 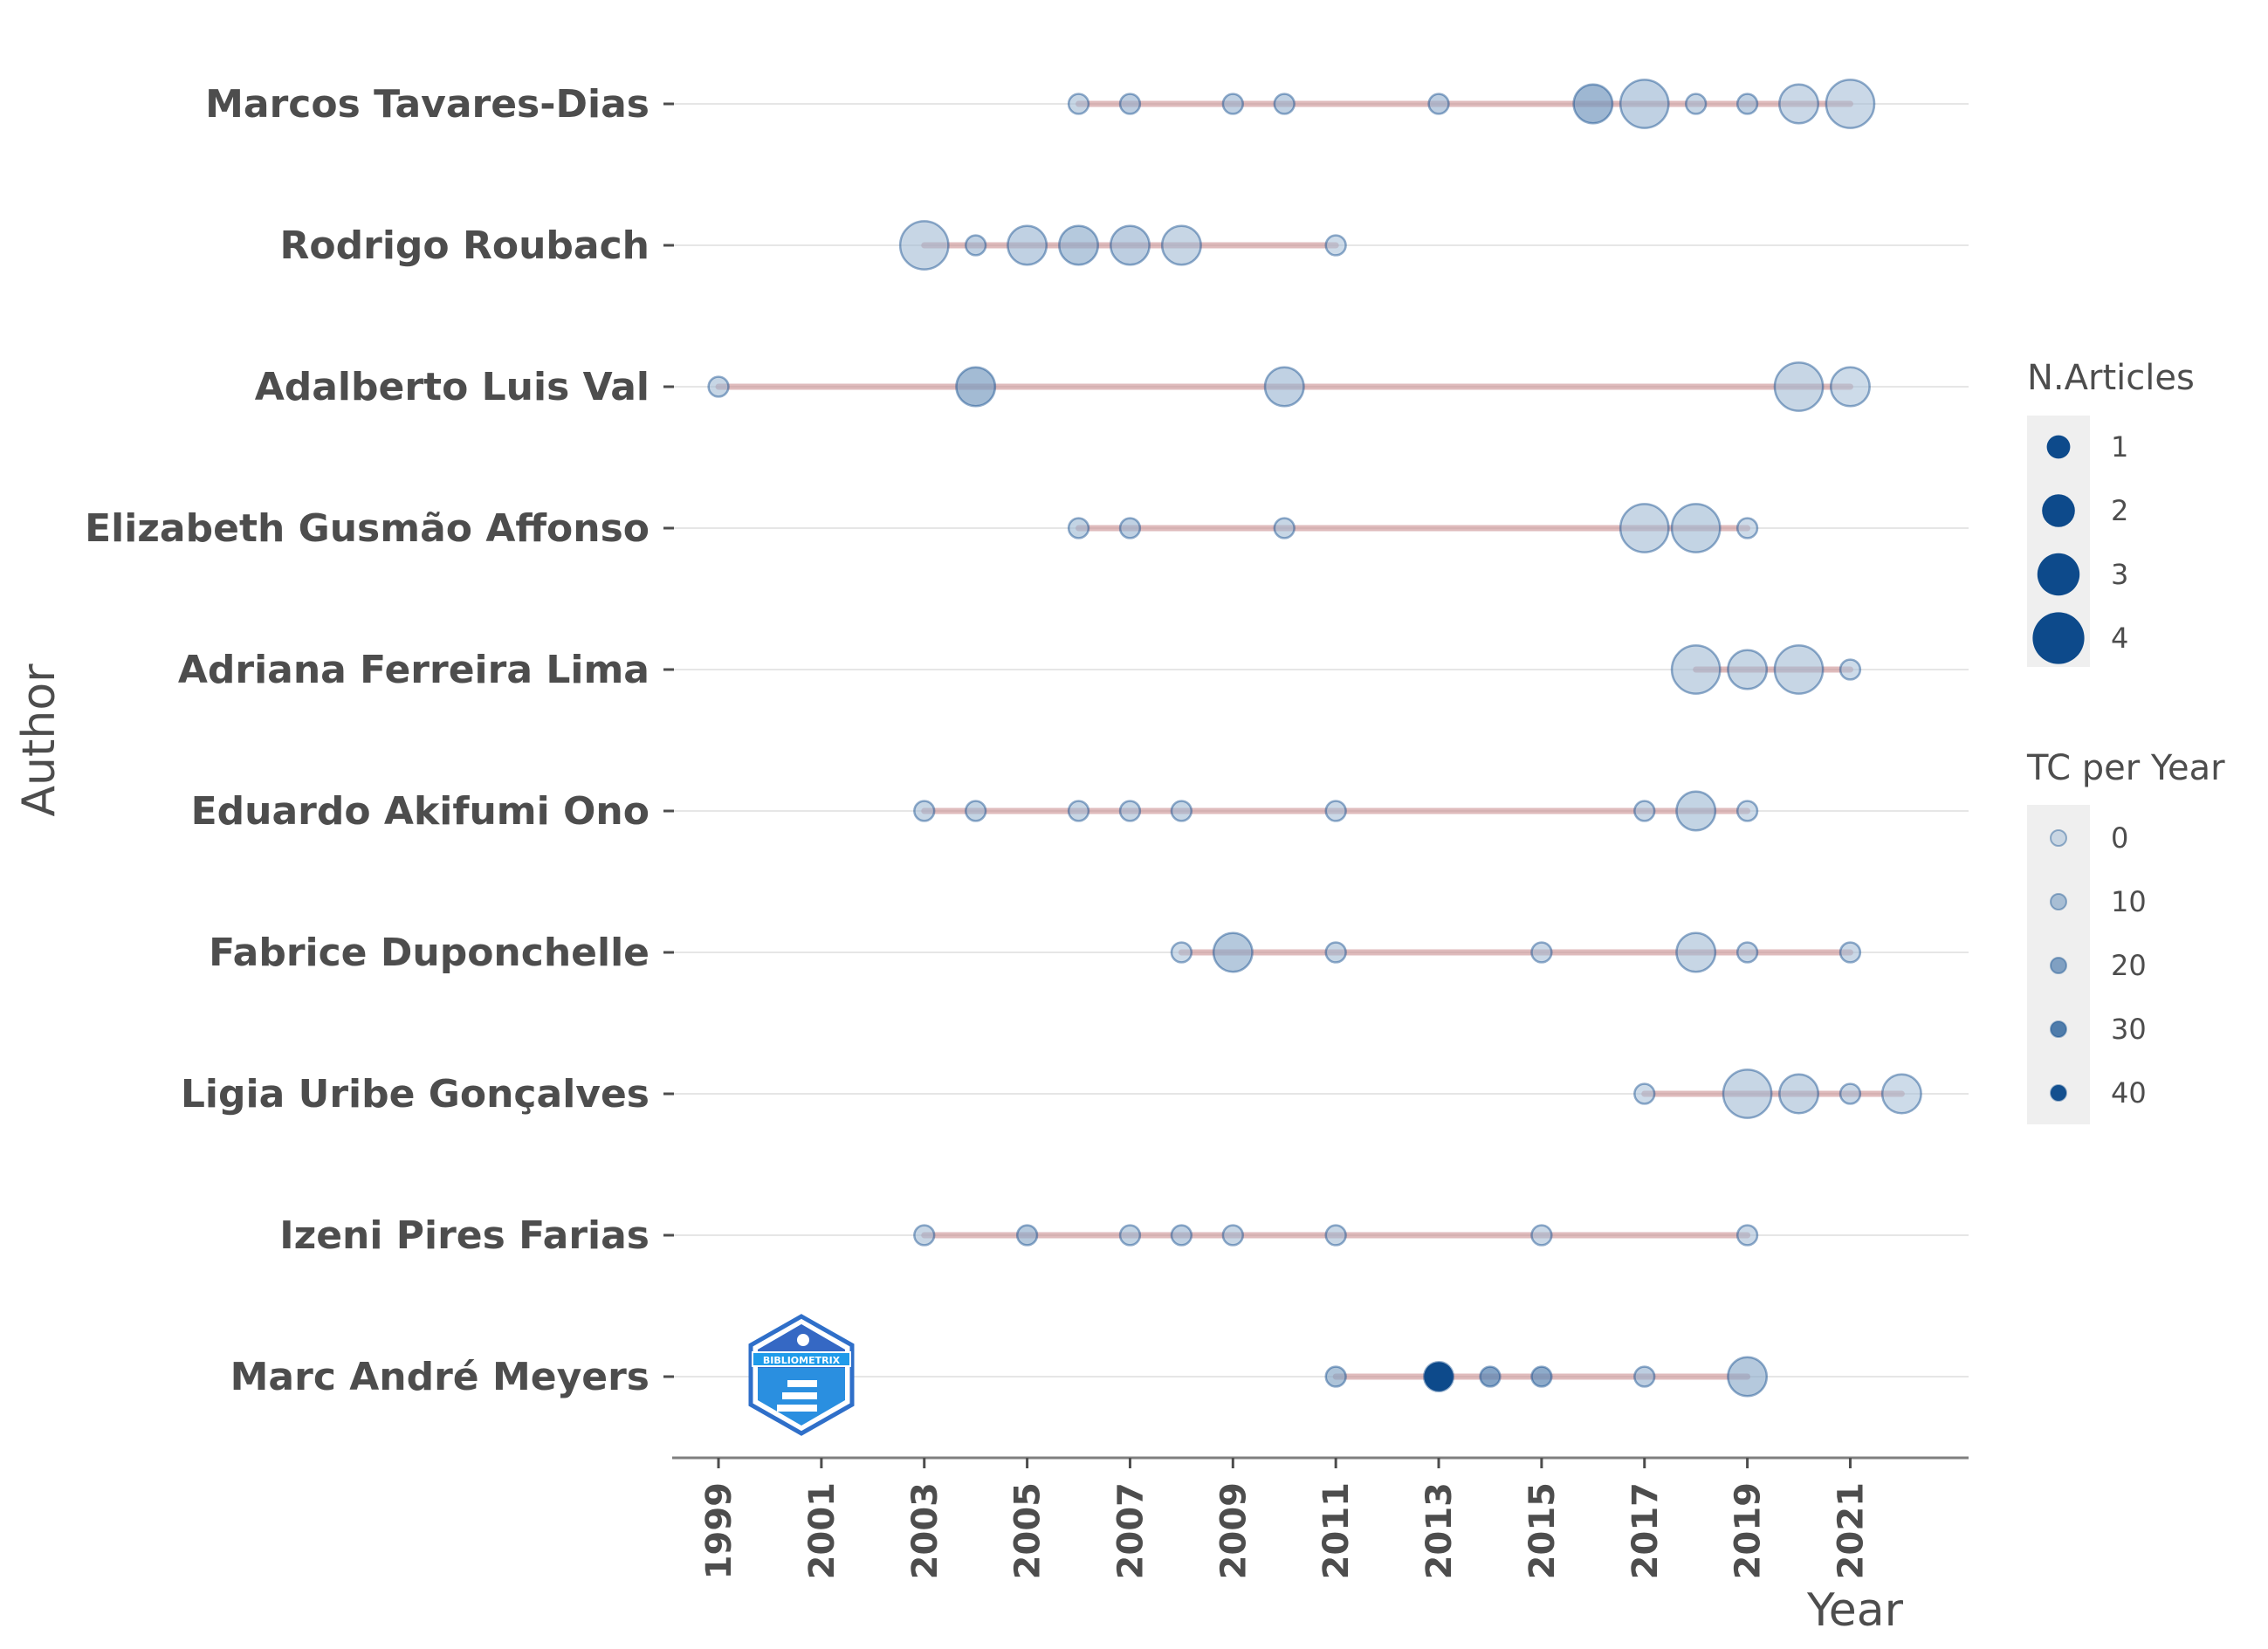 I want to click on author-label-eduardo-akifumi-ono: Eduardo Akifumi Ono, so click(x=420, y=811).